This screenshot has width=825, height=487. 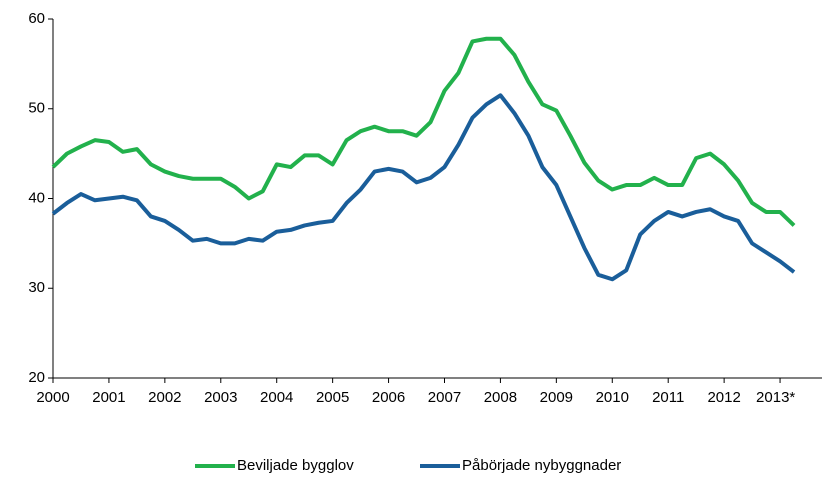 What do you see at coordinates (36, 287) in the screenshot?
I see `y-tick-label: 30` at bounding box center [36, 287].